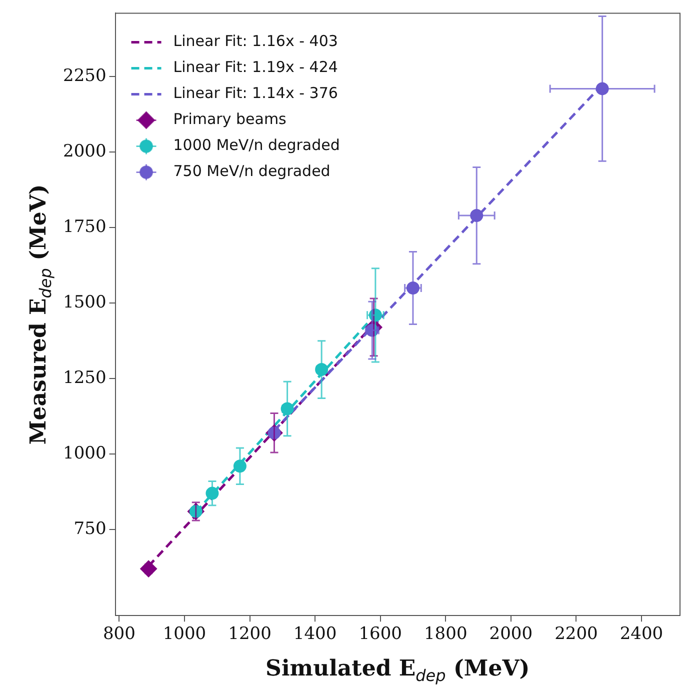 The image size is (689, 686). Describe the element at coordinates (255, 93) in the screenshot. I see `legend-label: Linear Fit: 1.14x - 376` at that location.